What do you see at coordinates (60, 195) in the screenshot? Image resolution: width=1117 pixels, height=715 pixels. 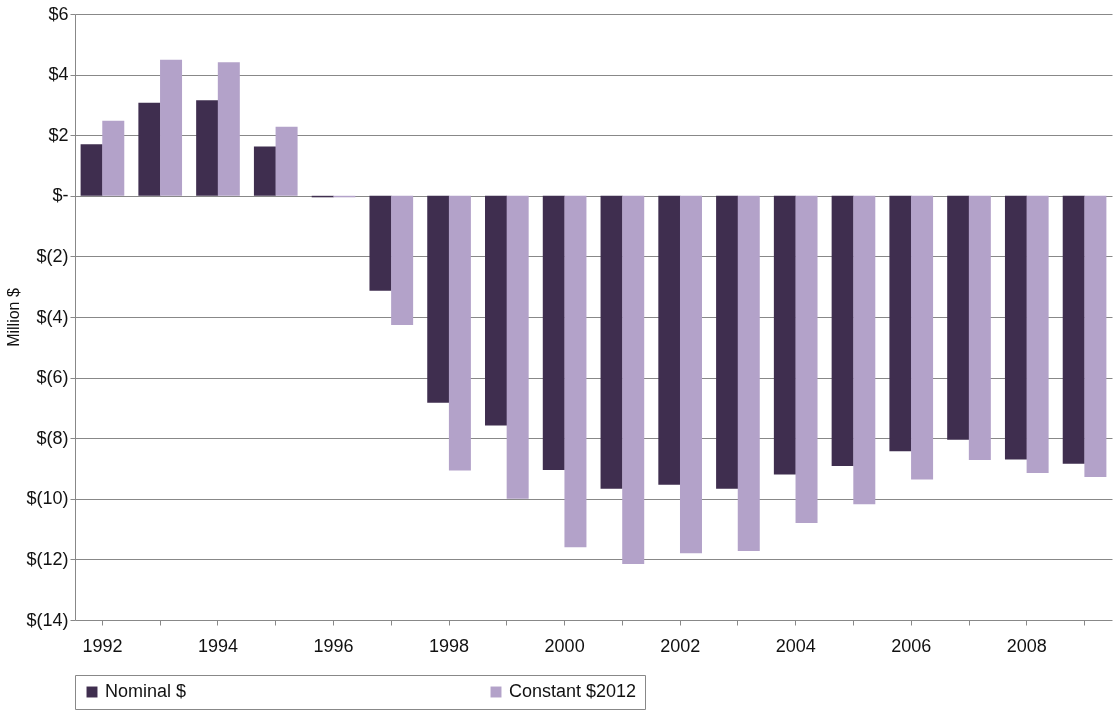 I see `y-tick-label: $-` at bounding box center [60, 195].